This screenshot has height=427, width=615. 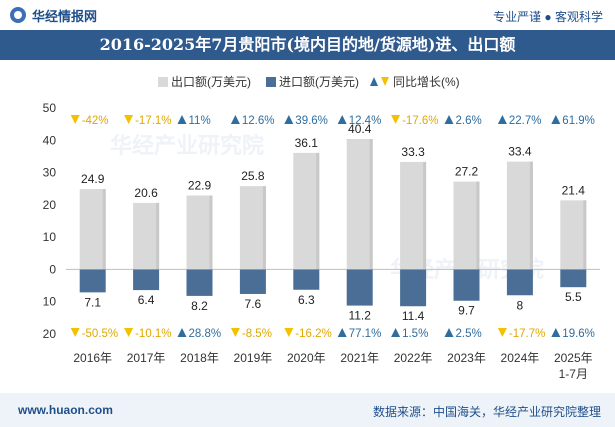 I want to click on import-value-label: 8.2, so click(x=199, y=306).